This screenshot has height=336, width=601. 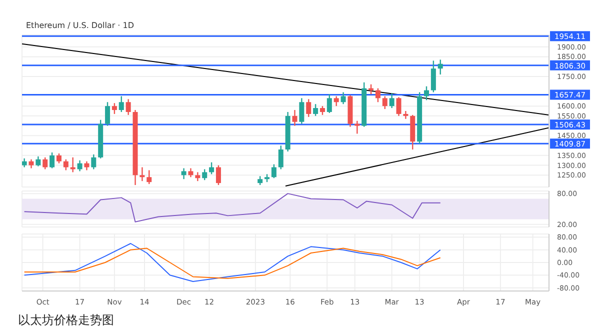 I want to click on chart-title: Ethereum / U.S. Dollar · 1D, so click(x=80, y=25).